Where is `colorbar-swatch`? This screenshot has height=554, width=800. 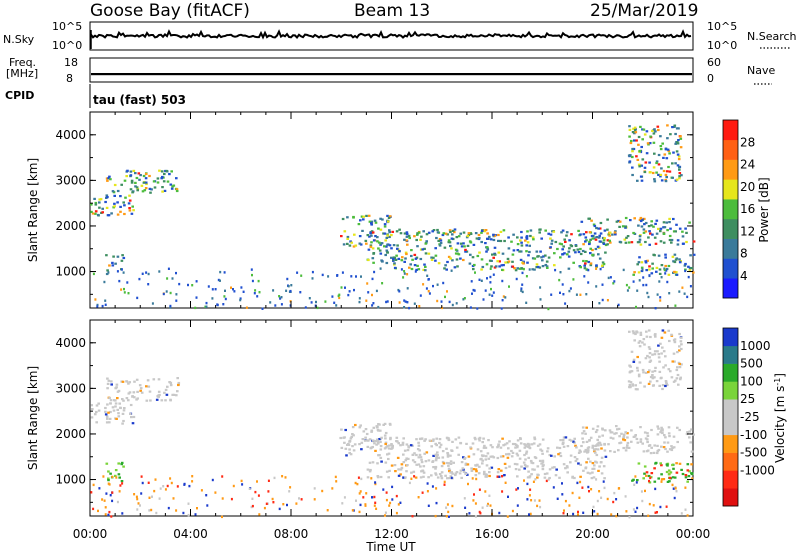 colorbar-swatch is located at coordinates (730, 209).